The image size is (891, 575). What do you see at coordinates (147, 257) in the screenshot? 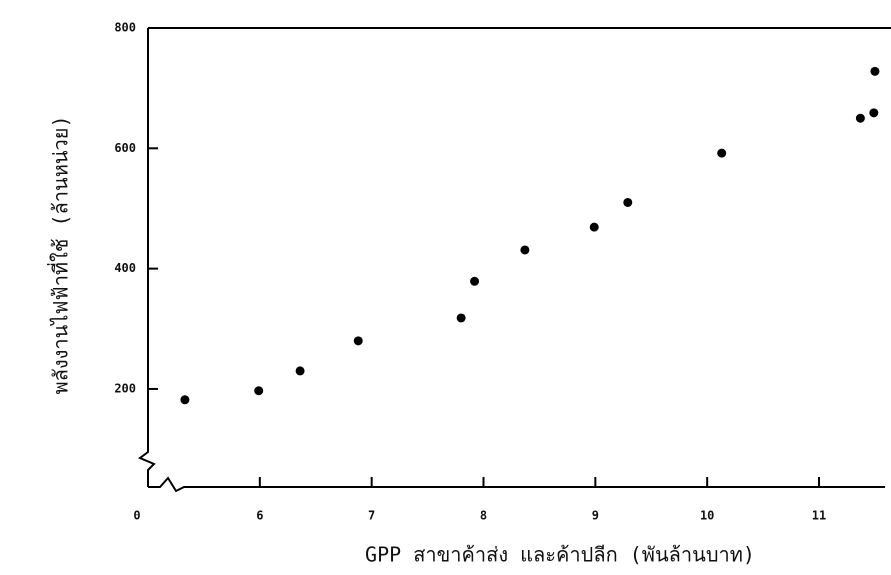
I see `y-axis` at bounding box center [147, 257].